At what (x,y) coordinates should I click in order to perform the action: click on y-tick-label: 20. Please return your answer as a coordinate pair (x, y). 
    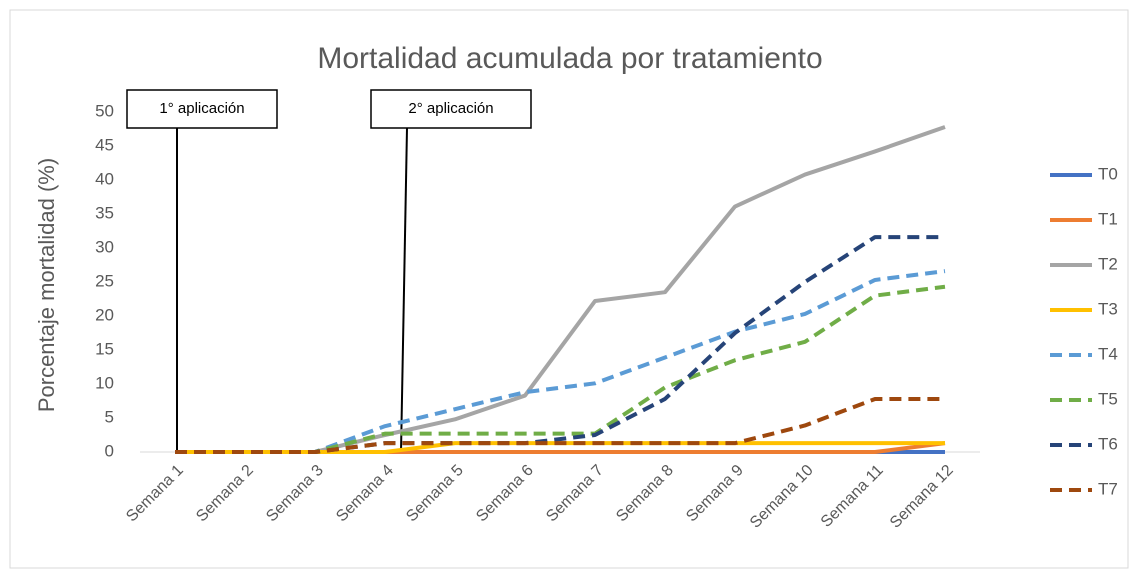
    Looking at the image, I should click on (104, 314).